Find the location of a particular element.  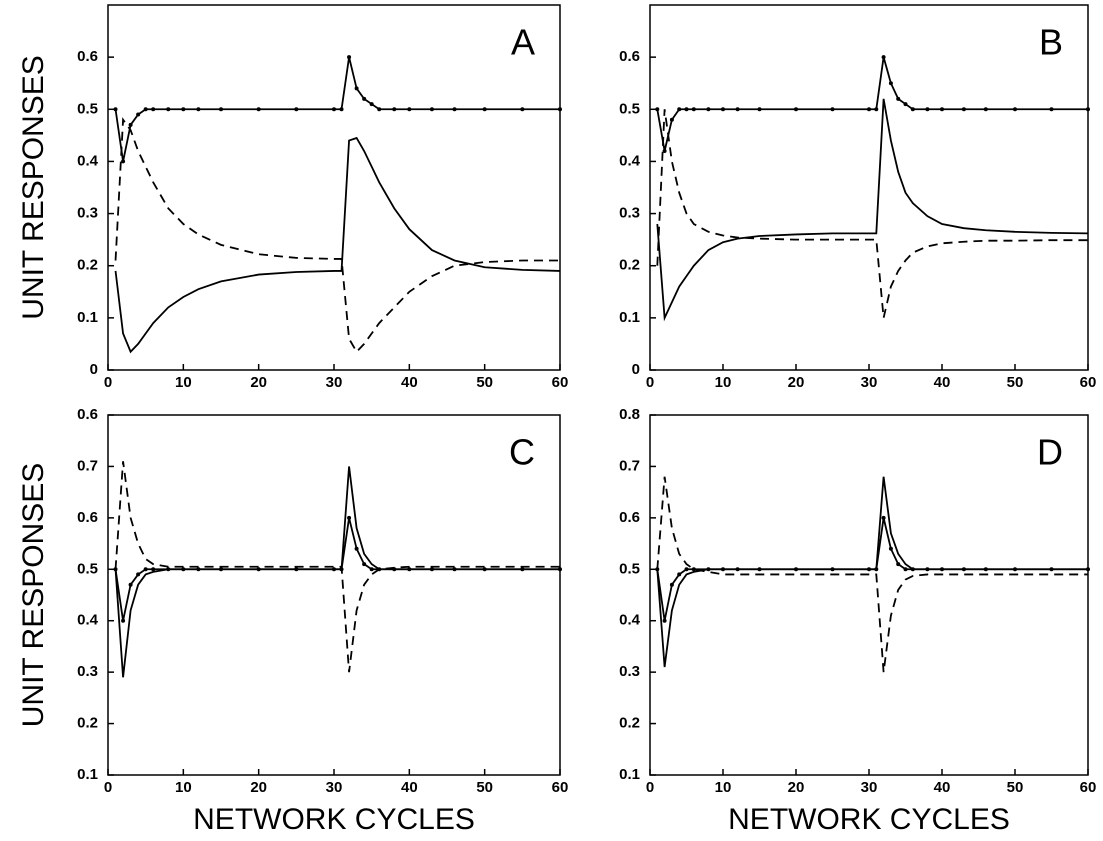

x-tick-label: 40 is located at coordinates (942, 787).